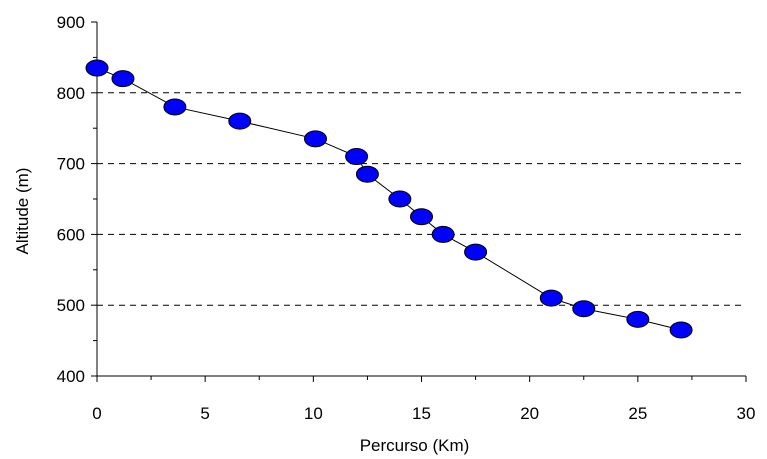 This screenshot has width=767, height=459. What do you see at coordinates (415, 445) in the screenshot?
I see `x-axis-title: Percurso (Km)` at bounding box center [415, 445].